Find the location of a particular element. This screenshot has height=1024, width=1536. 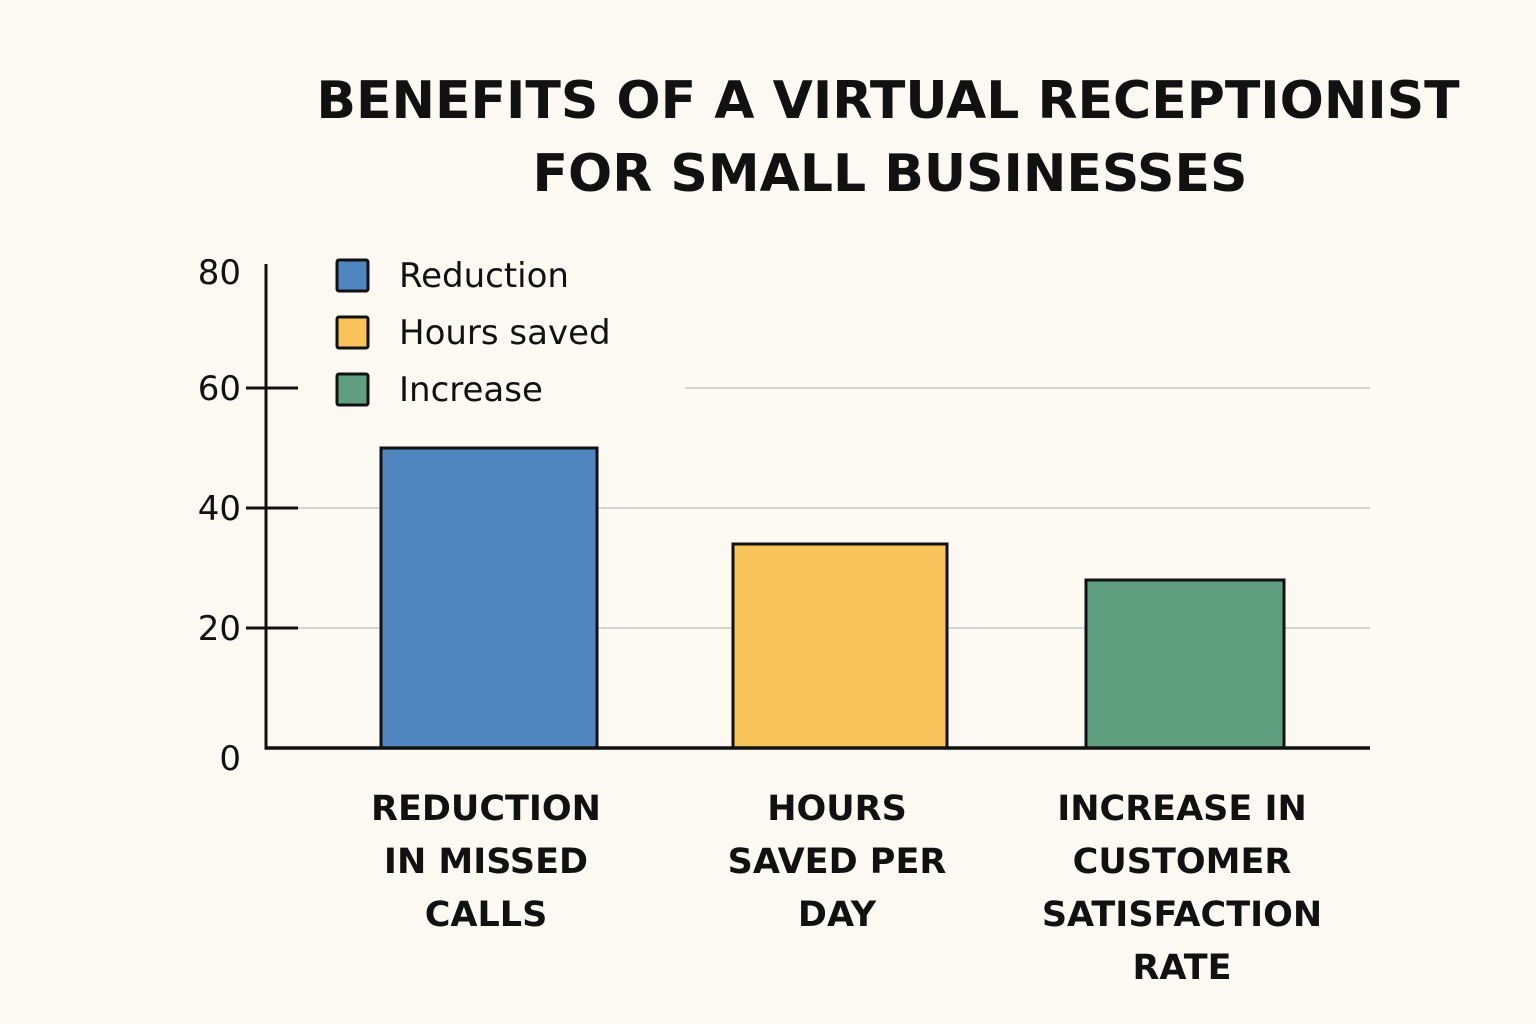

x-category-label: SATISFACTION is located at coordinates (1182, 915).